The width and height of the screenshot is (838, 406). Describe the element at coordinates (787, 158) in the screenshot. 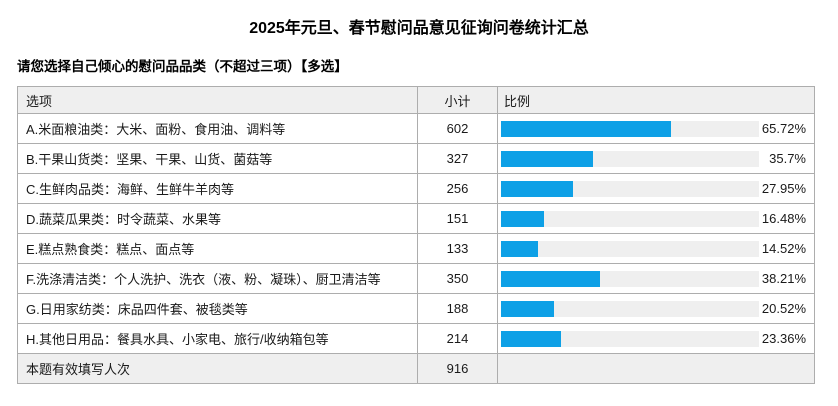

I see `percent-label: 35.7%` at that location.